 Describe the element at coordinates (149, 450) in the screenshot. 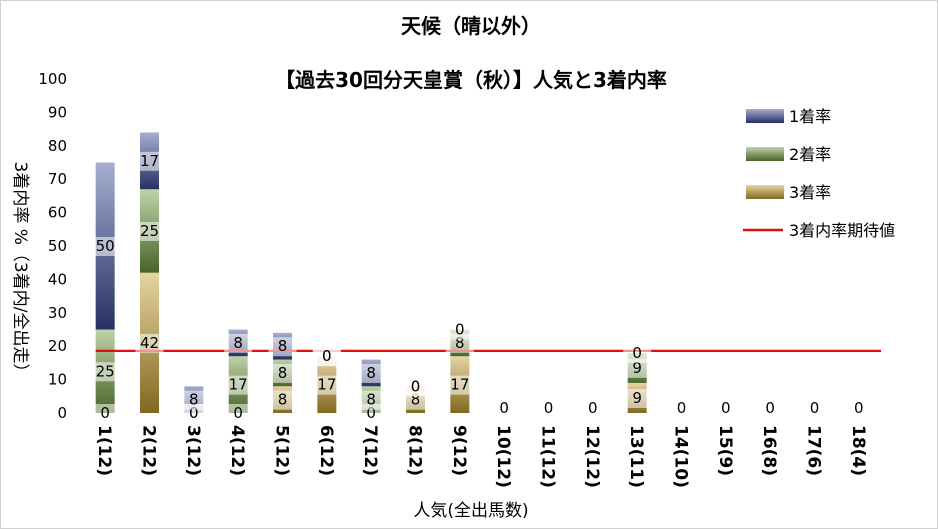

I see `x-tick-label: 2(12)` at that location.